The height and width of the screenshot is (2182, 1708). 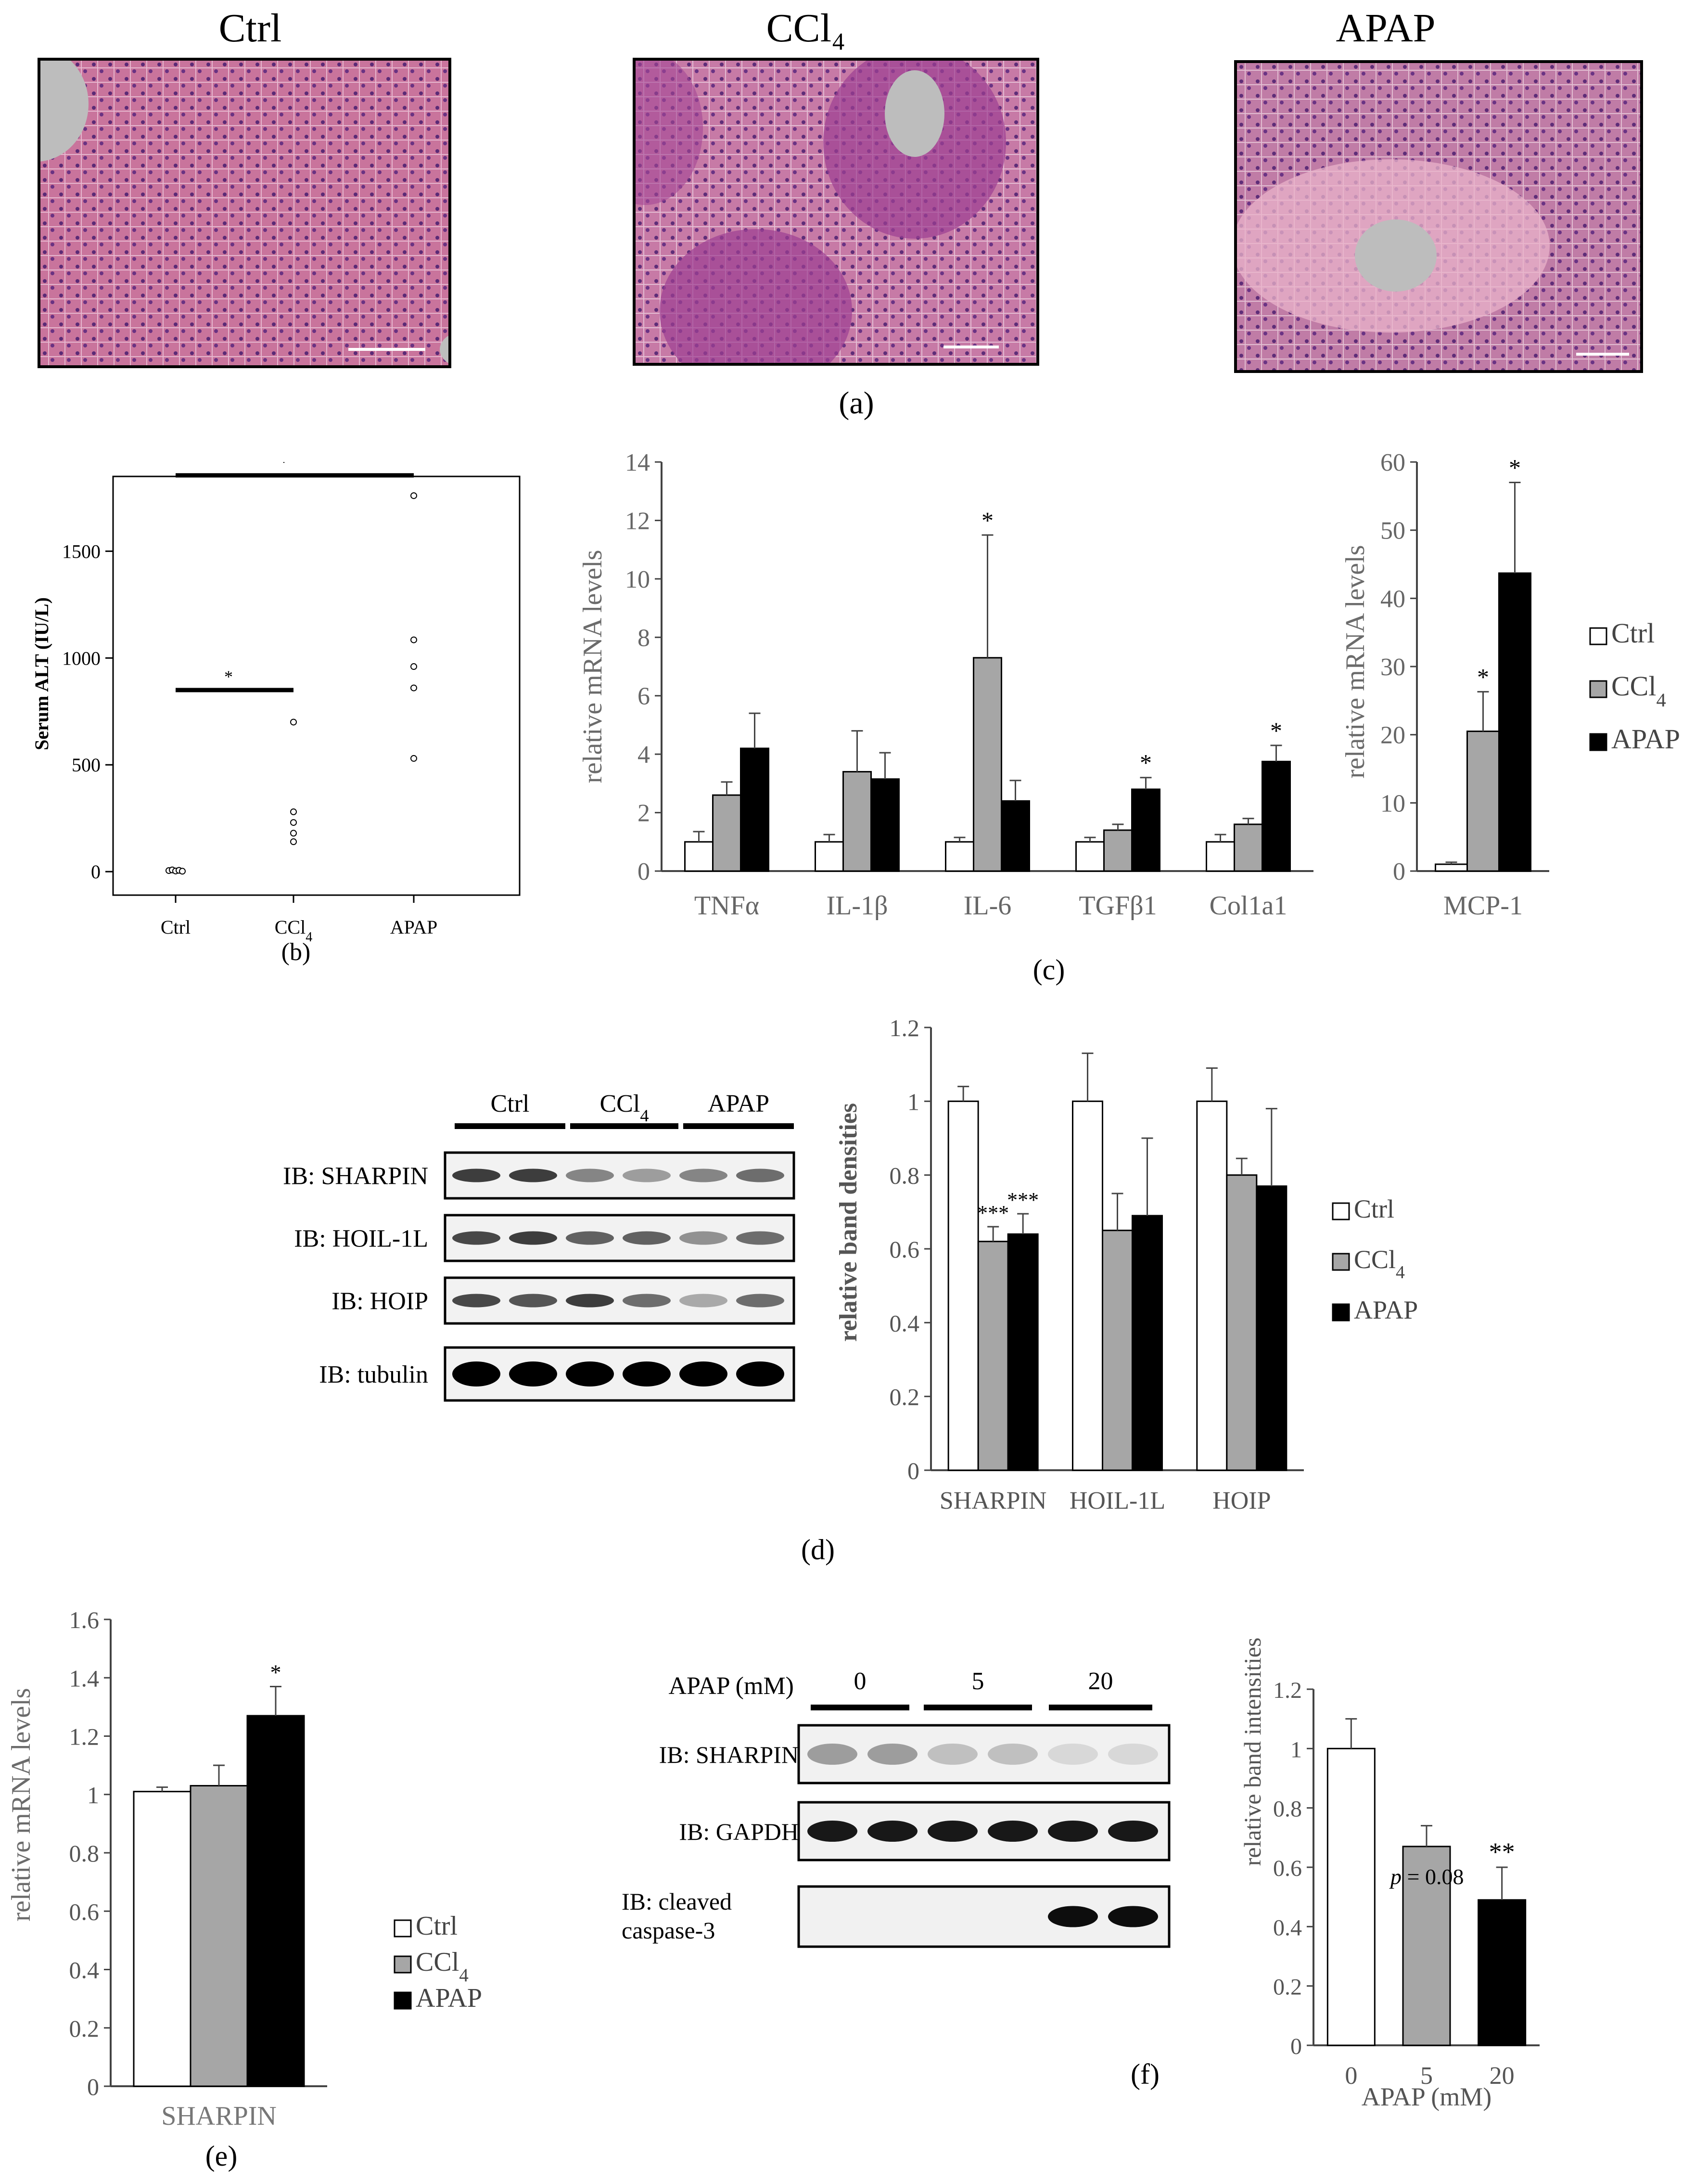 I want to click on chart-c-right-ylabel: relative mRNA levels, so click(x=1355, y=662).